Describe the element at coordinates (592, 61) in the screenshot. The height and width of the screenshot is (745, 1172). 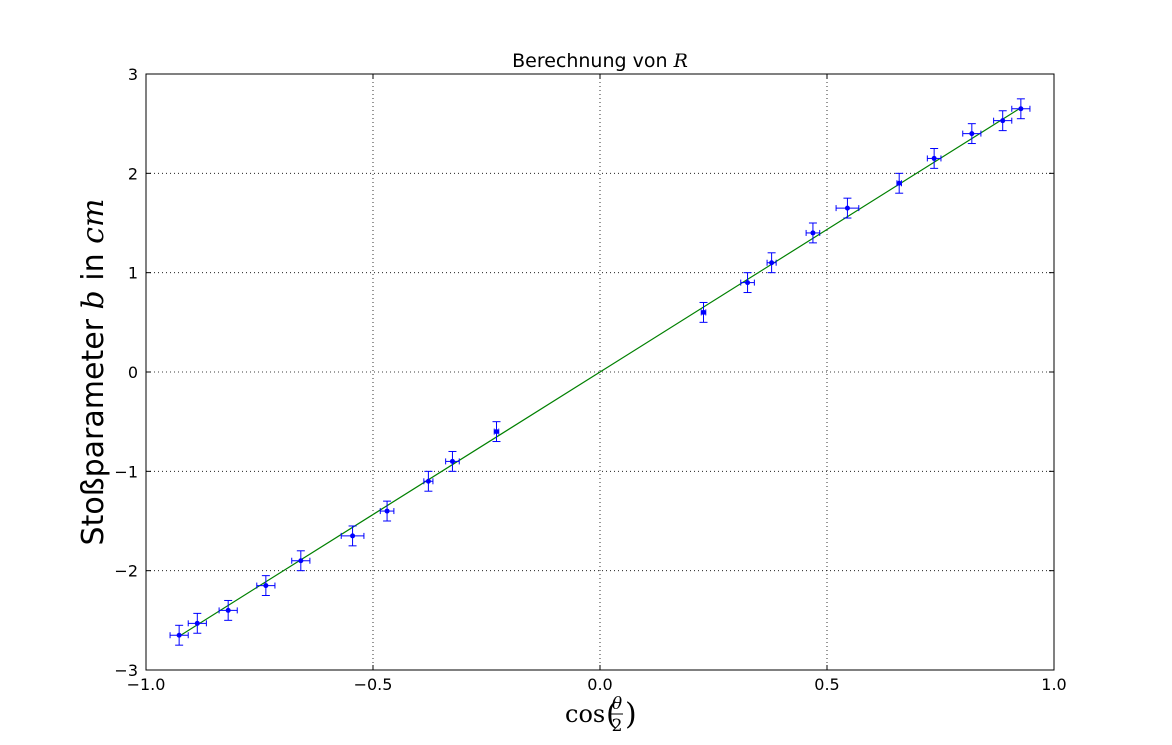
I see `chart-title-text: Berechnung von` at that location.